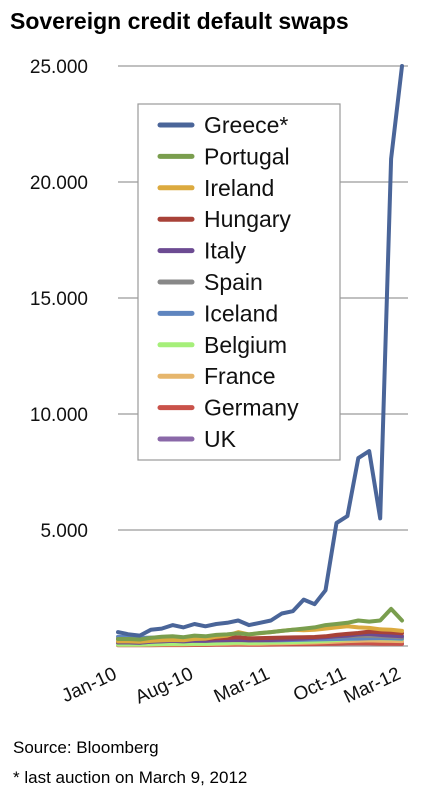 This screenshot has height=808, width=444. I want to click on y-tick-label: 15.000, so click(59, 299).